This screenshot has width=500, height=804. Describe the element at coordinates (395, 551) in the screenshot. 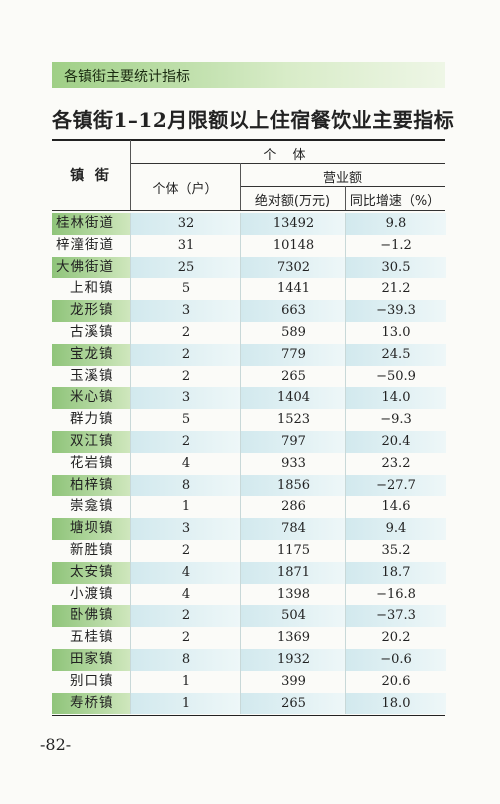

I see `value-cell: 35.2` at that location.